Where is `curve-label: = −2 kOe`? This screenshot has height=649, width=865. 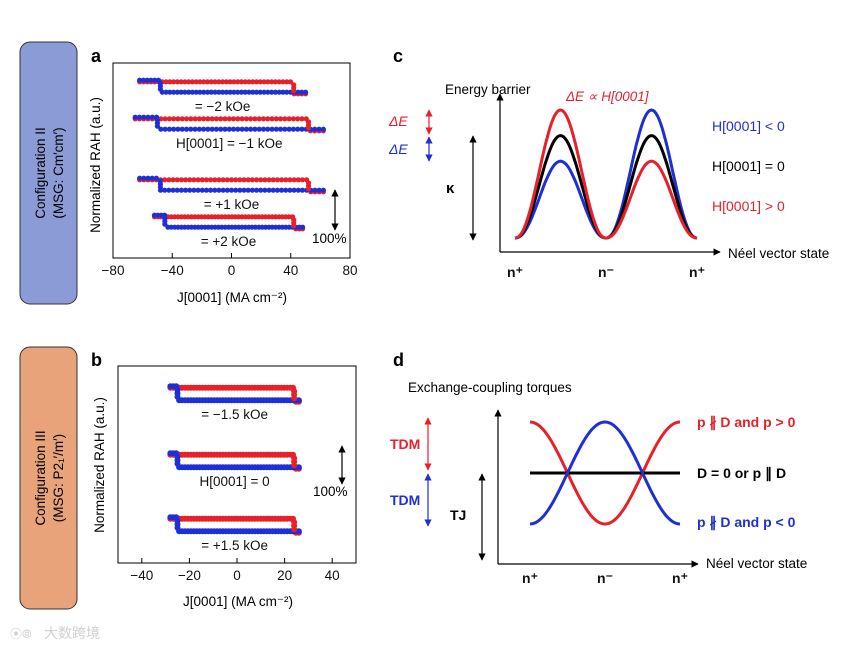
curve-label: = −2 kOe is located at coordinates (223, 106).